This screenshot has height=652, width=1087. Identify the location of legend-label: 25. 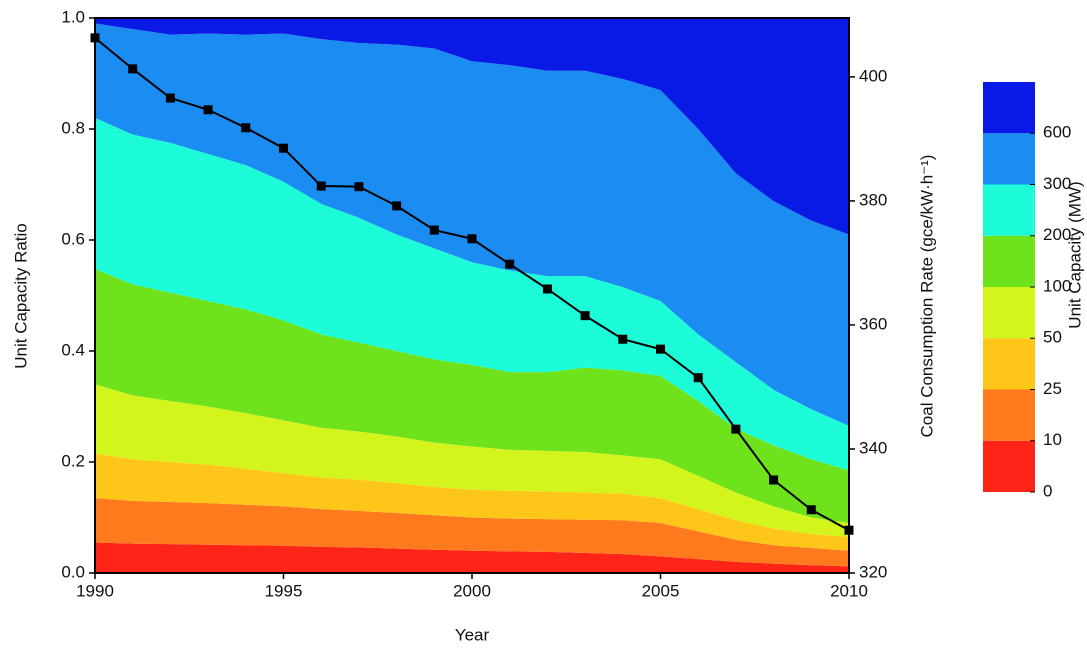
(1052, 388).